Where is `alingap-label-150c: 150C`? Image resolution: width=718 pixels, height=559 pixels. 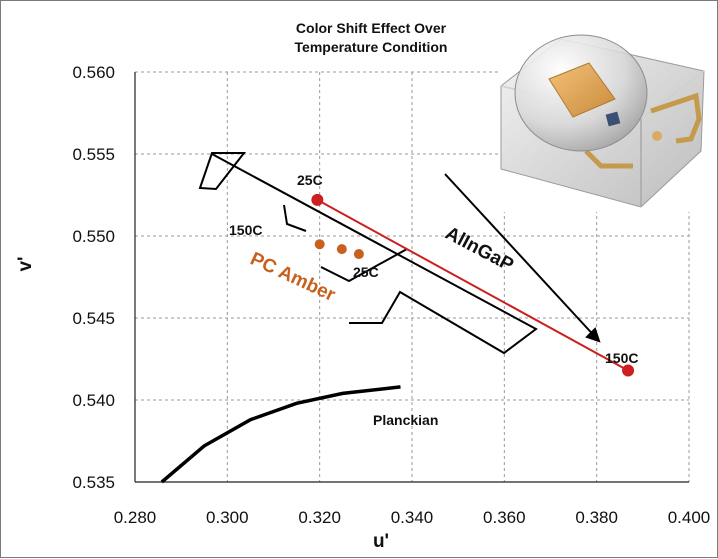
alingap-label-150c: 150C is located at coordinates (621, 358).